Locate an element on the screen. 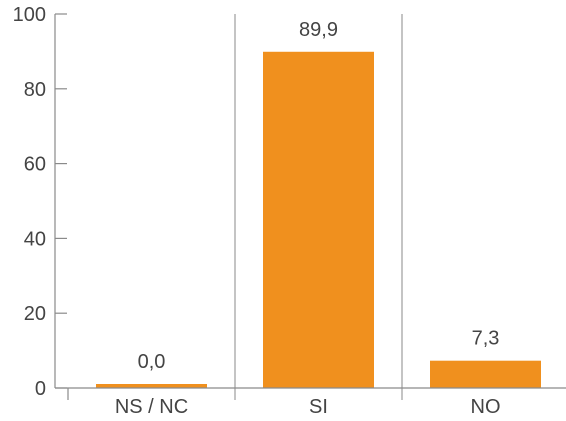 Image resolution: width=566 pixels, height=421 pixels. x-tick-label: SI is located at coordinates (318, 407).